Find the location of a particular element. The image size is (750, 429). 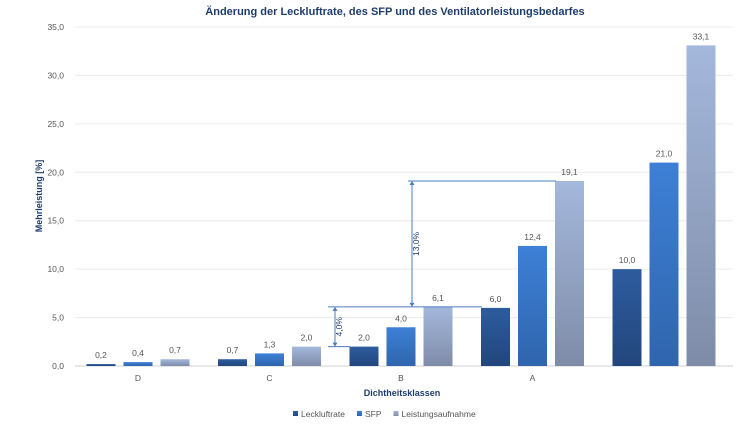

x-tick-label: A is located at coordinates (533, 378).